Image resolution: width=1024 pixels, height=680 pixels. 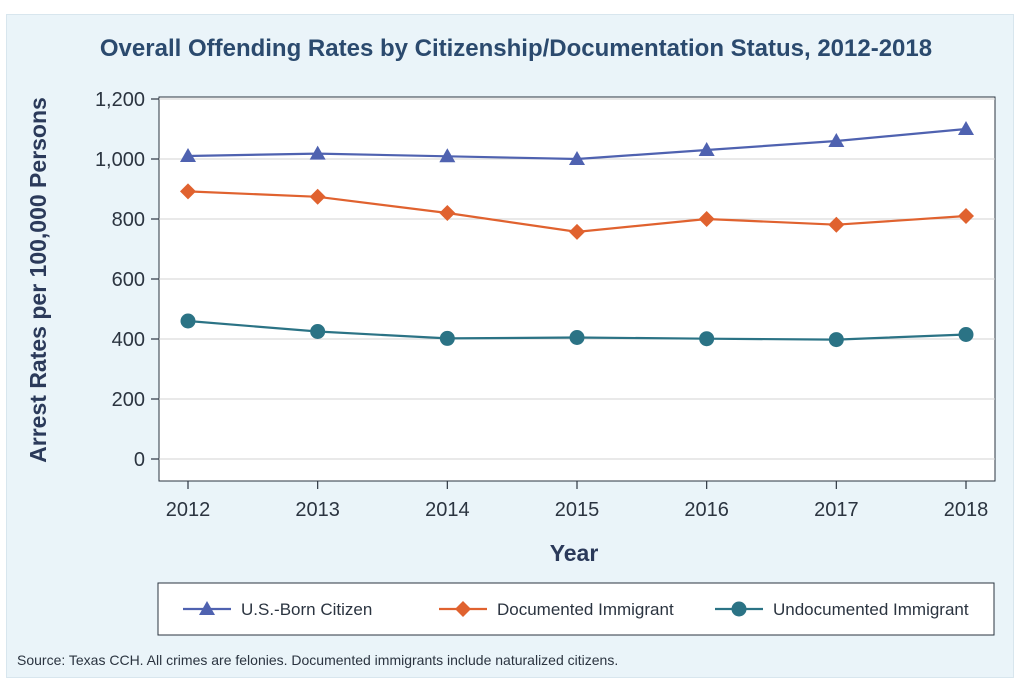 I want to click on x-tick-label: 2012, so click(x=188, y=510).